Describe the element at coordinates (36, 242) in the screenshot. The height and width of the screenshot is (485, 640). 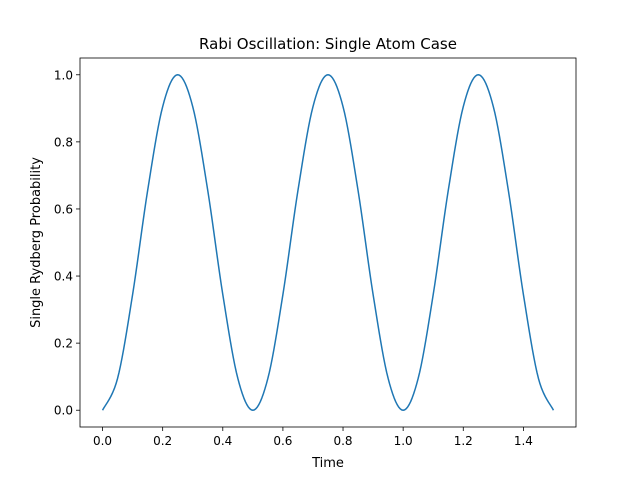
I see `y-axis-label: Single Rydberg Probability` at that location.